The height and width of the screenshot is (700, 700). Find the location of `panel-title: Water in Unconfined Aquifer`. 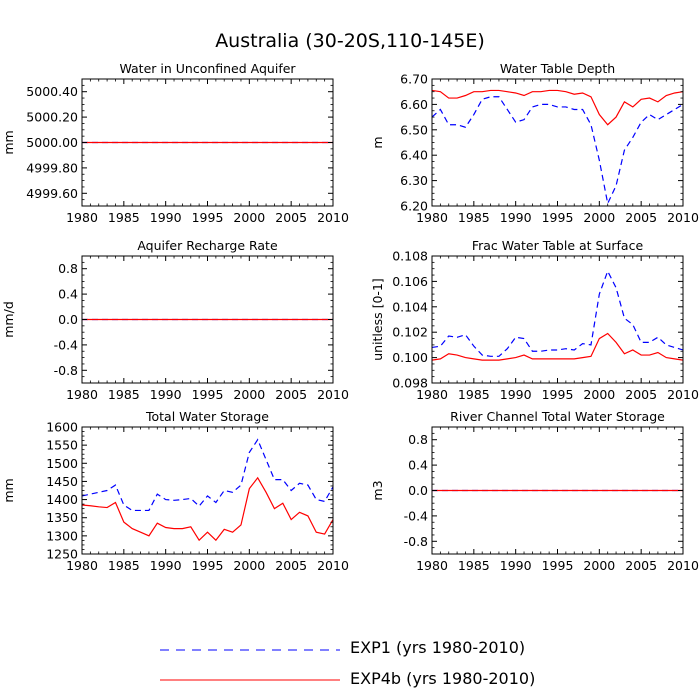

panel-title: Water in Unconfined Aquifer is located at coordinates (207, 68).